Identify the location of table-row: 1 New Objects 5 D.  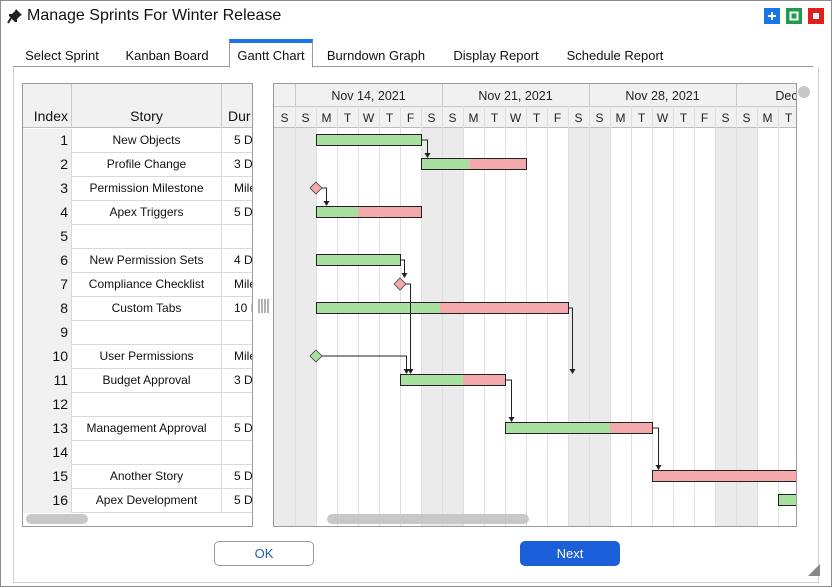
(137, 141).